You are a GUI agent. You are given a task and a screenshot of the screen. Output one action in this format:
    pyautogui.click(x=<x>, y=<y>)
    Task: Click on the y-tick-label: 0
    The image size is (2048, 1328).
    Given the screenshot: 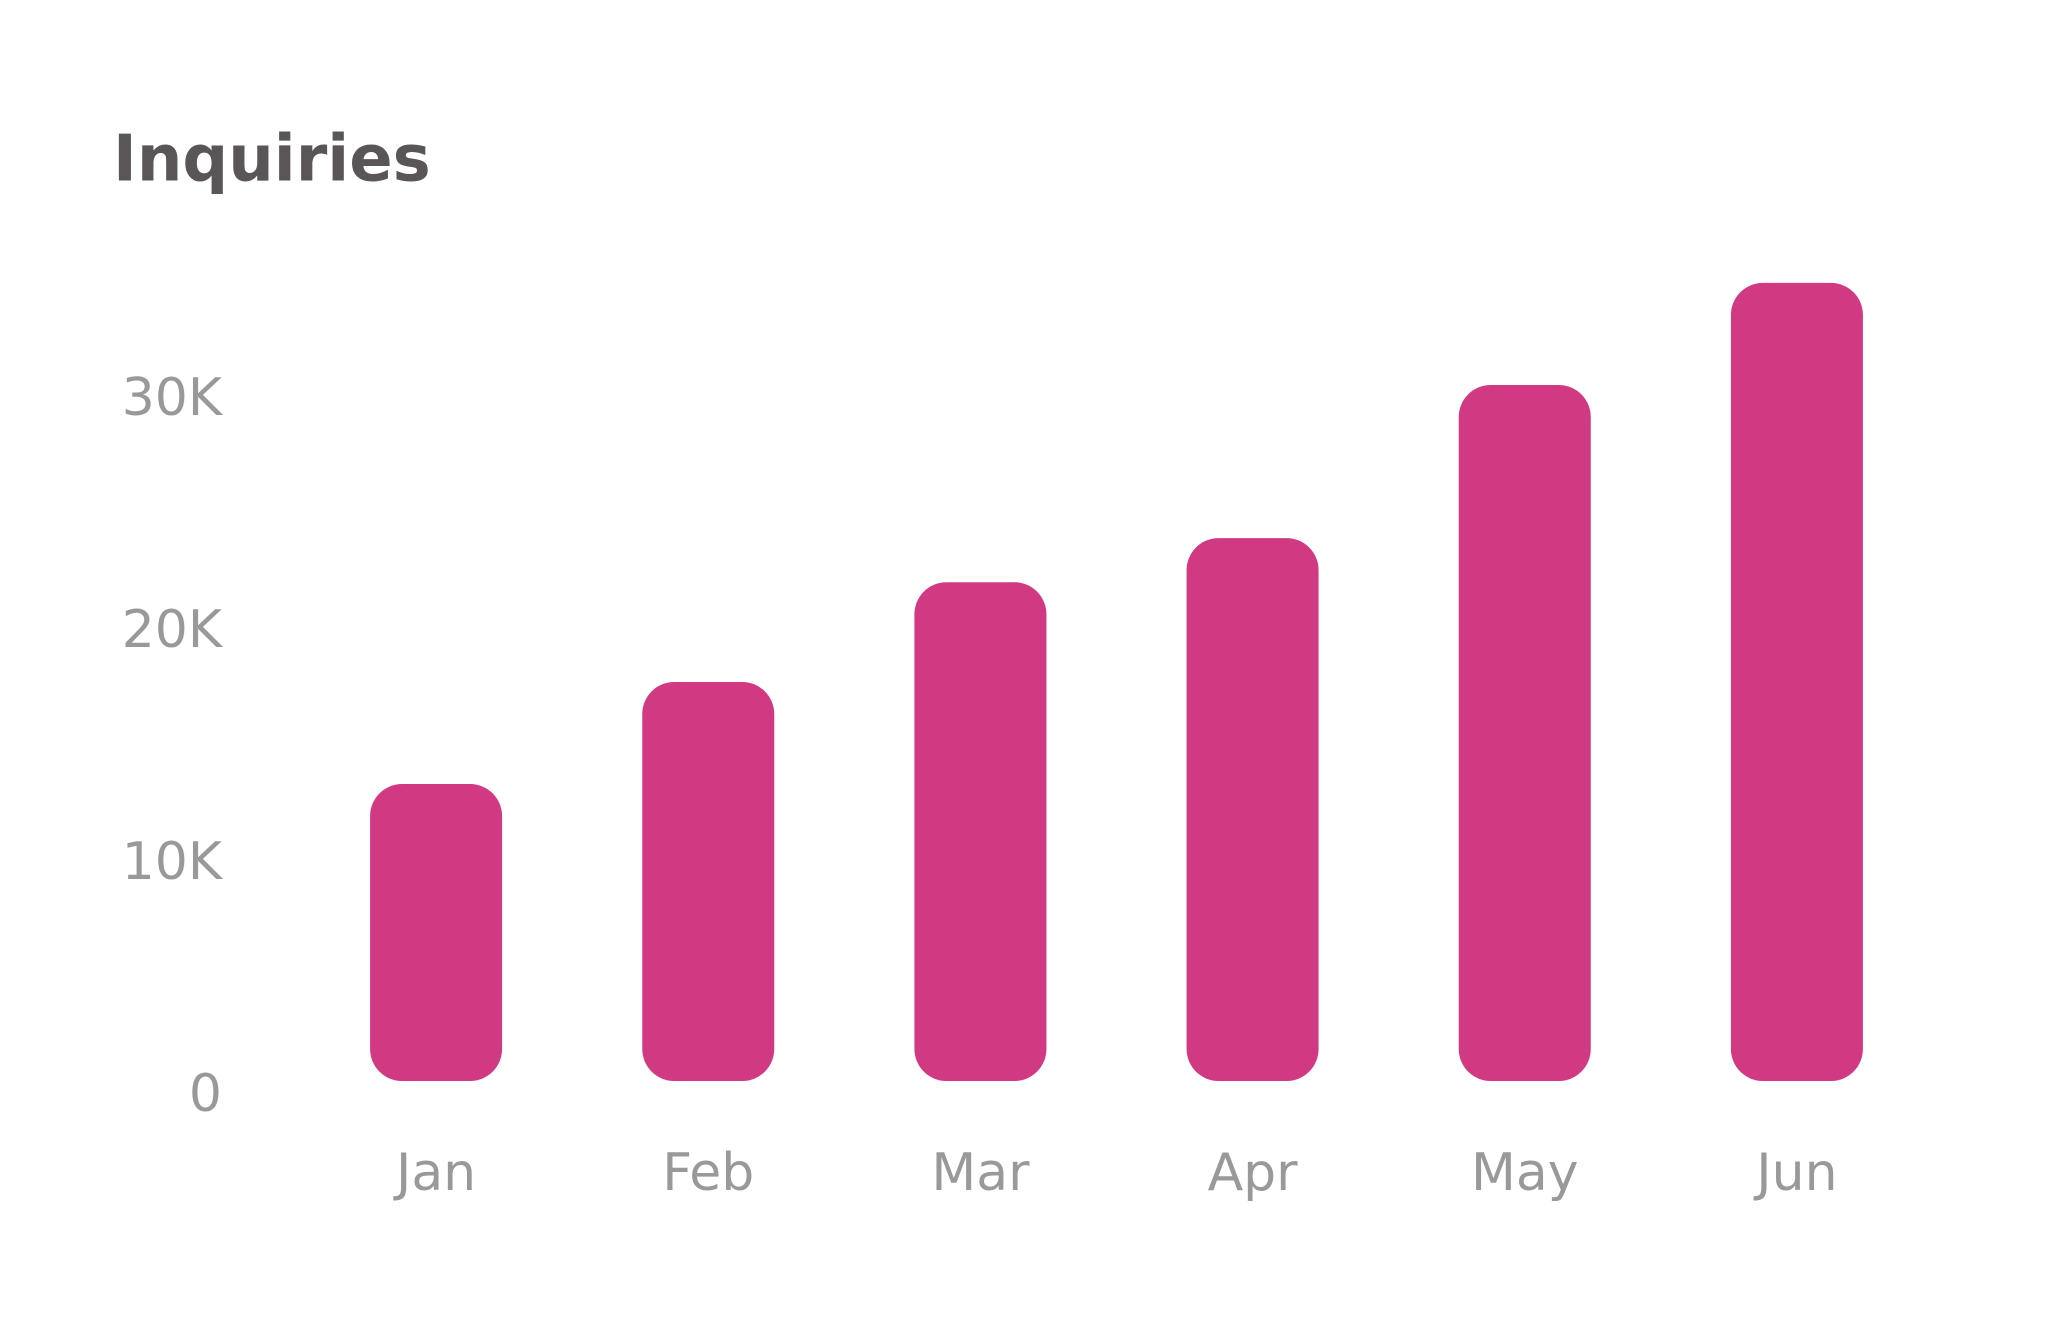 What is the action you would take?
    pyautogui.click(x=205, y=1094)
    